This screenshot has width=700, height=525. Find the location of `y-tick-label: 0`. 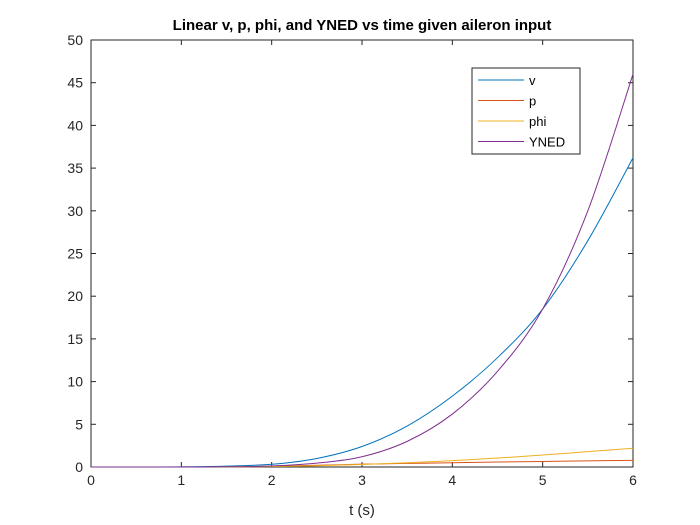

y-tick-label: 0 is located at coordinates (79, 467).